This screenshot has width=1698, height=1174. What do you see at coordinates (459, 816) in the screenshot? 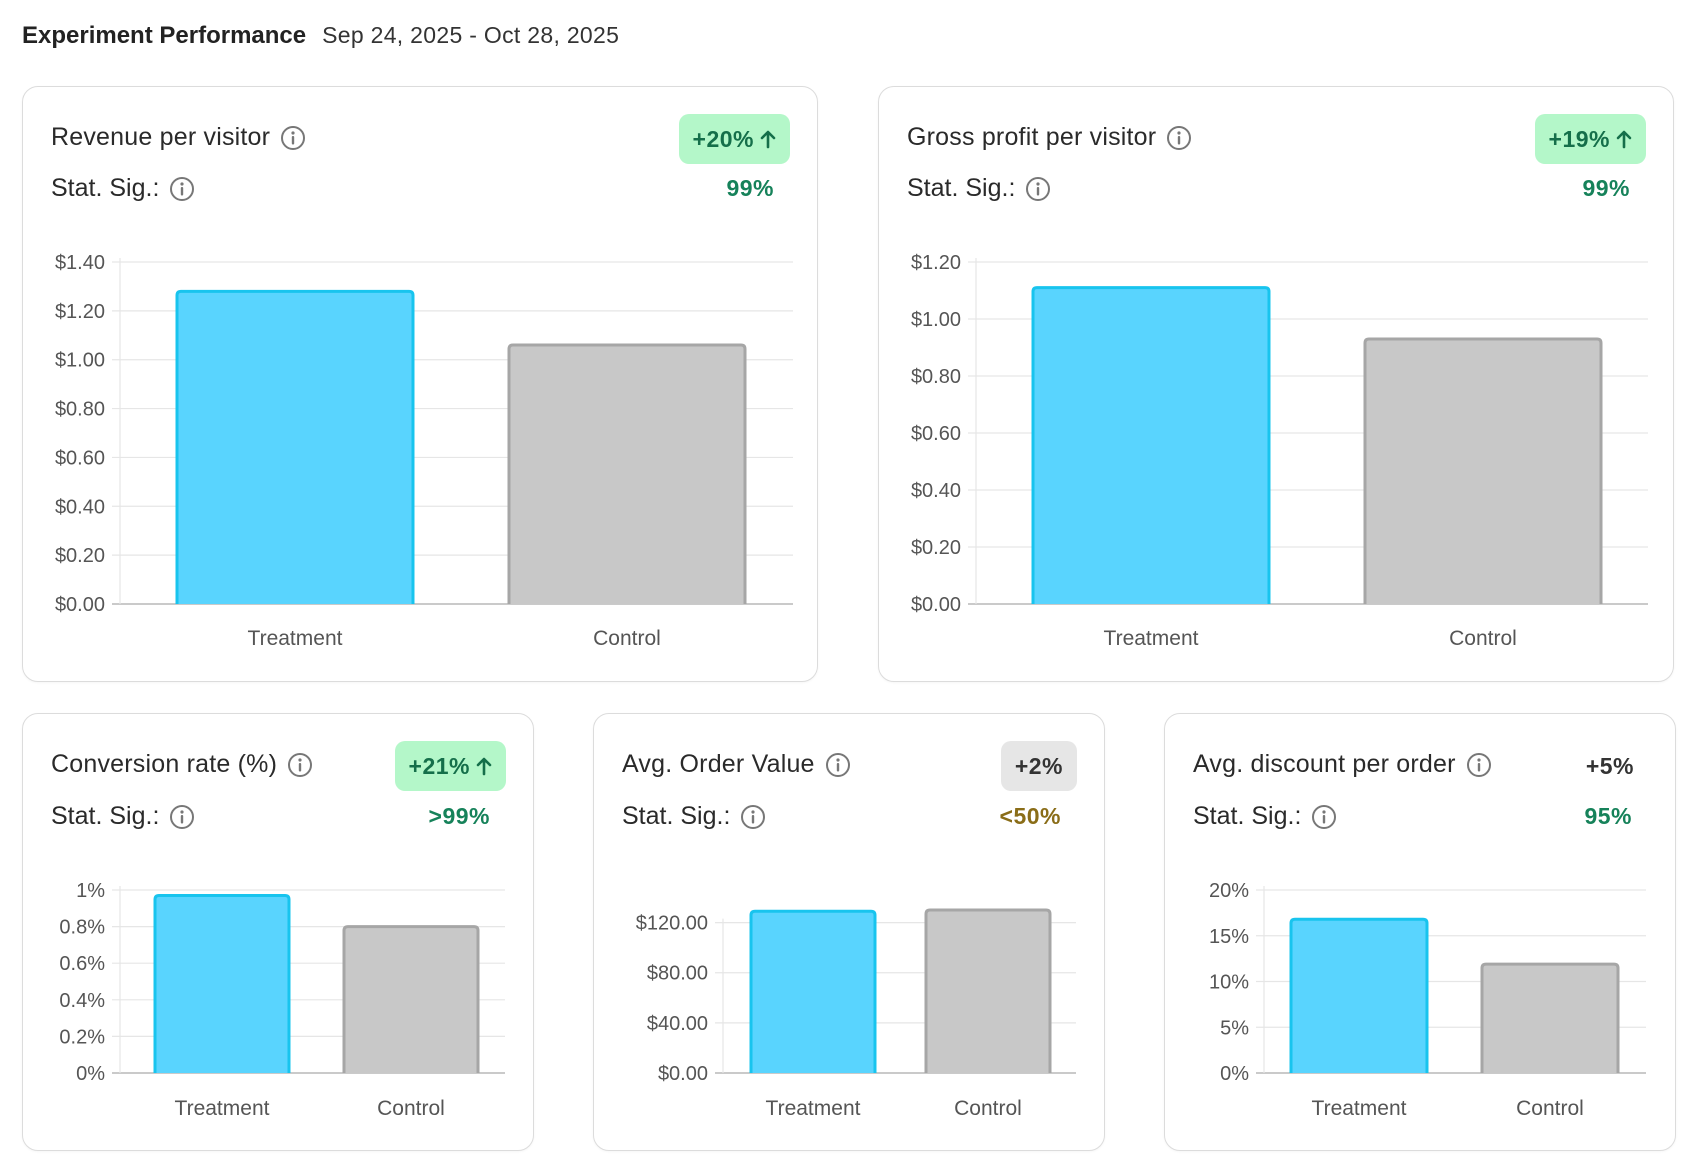
I see `stat-sig-value: >99%` at bounding box center [459, 816].